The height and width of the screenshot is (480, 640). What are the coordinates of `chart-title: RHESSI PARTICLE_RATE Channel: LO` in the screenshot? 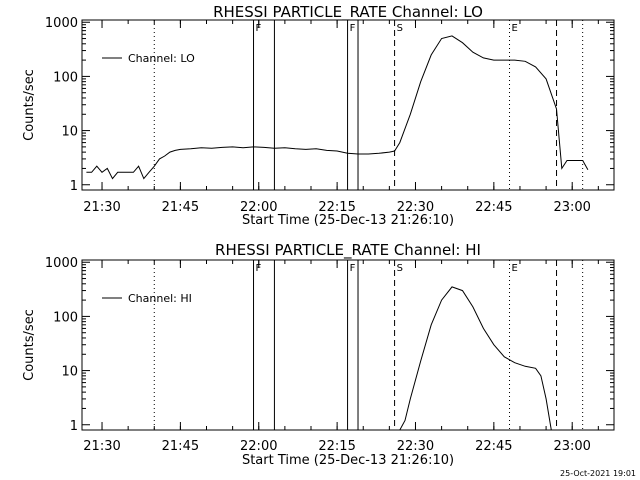 It's located at (348, 12).